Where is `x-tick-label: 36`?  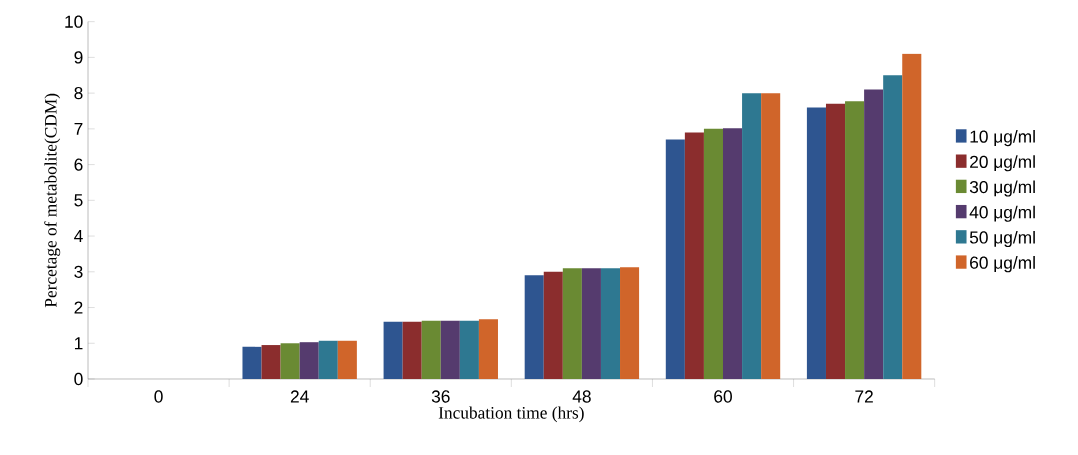 x-tick-label: 36 is located at coordinates (440, 396).